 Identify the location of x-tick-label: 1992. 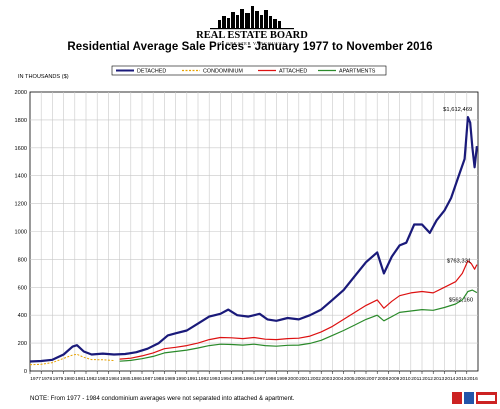
(203, 379).